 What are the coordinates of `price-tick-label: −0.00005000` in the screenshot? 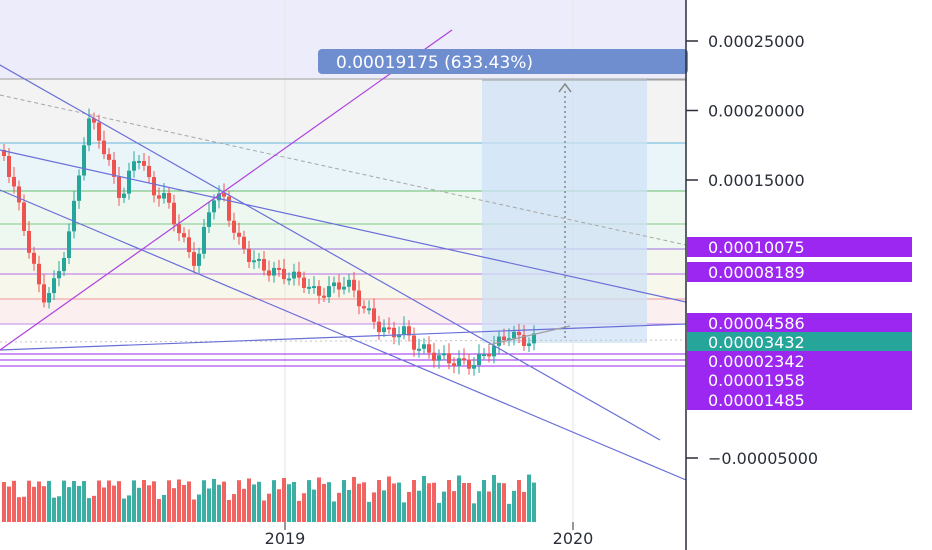 It's located at (763, 458).